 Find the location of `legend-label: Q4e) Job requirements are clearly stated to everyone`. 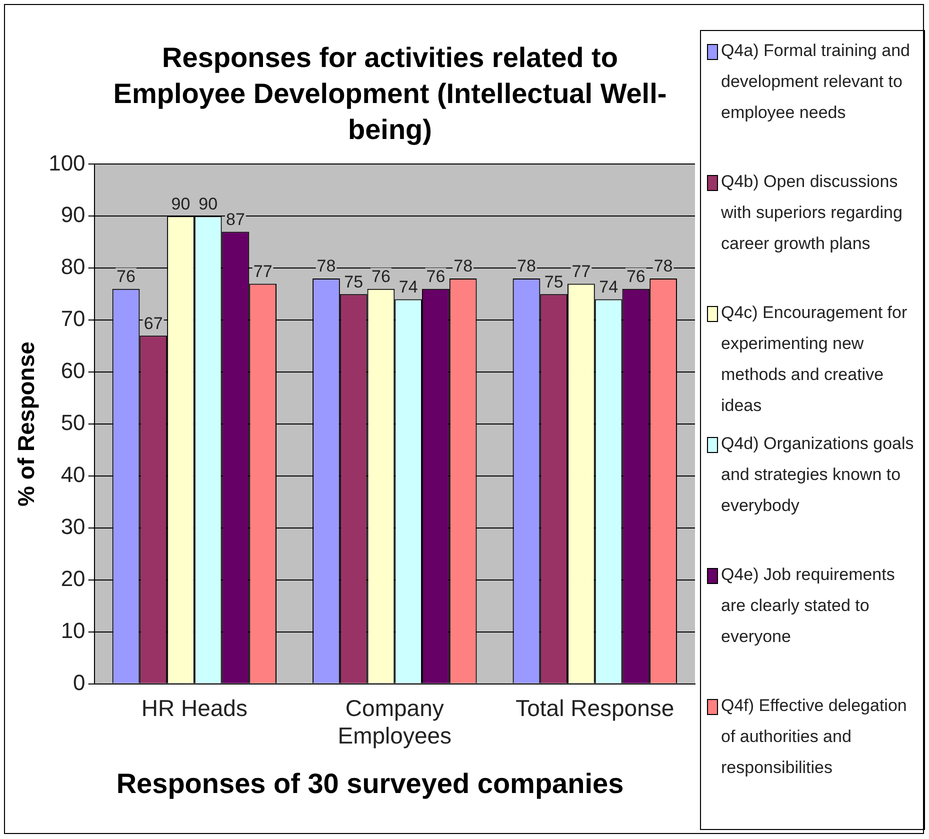

legend-label: Q4e) Job requirements are clearly stated to everyone is located at coordinates (808, 606).